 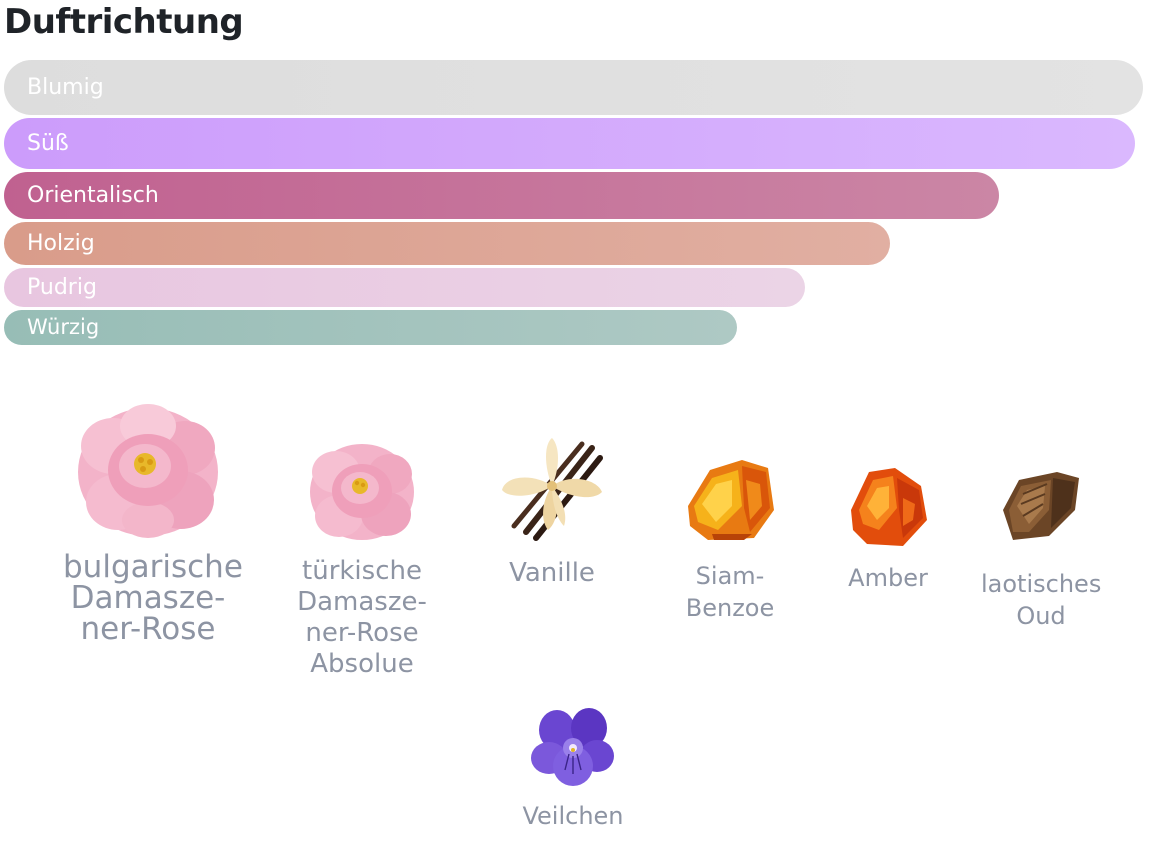 I want to click on ingredient-bulgarian-rose: bulgarische Damasze-ner-Rose, so click(x=150, y=521).